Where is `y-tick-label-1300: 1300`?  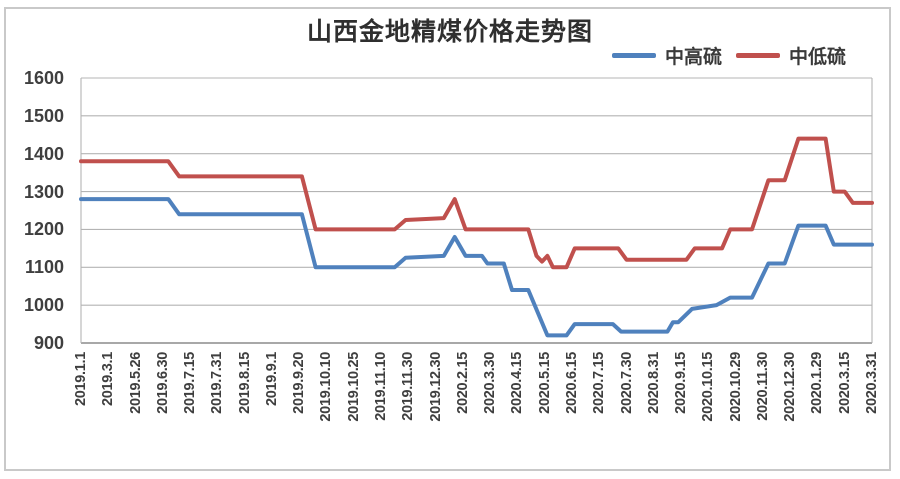
y-tick-label-1300: 1300 is located at coordinates (43, 191).